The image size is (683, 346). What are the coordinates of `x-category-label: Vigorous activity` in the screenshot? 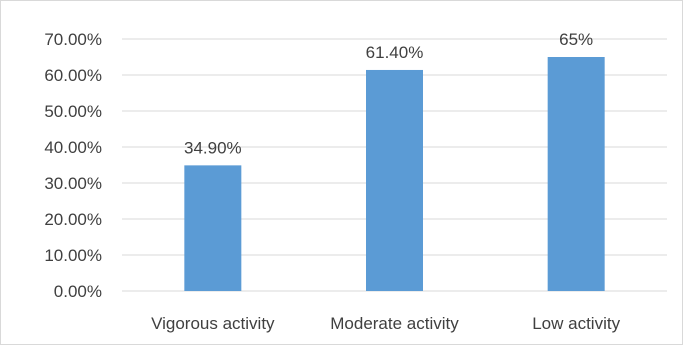 It's located at (213, 323).